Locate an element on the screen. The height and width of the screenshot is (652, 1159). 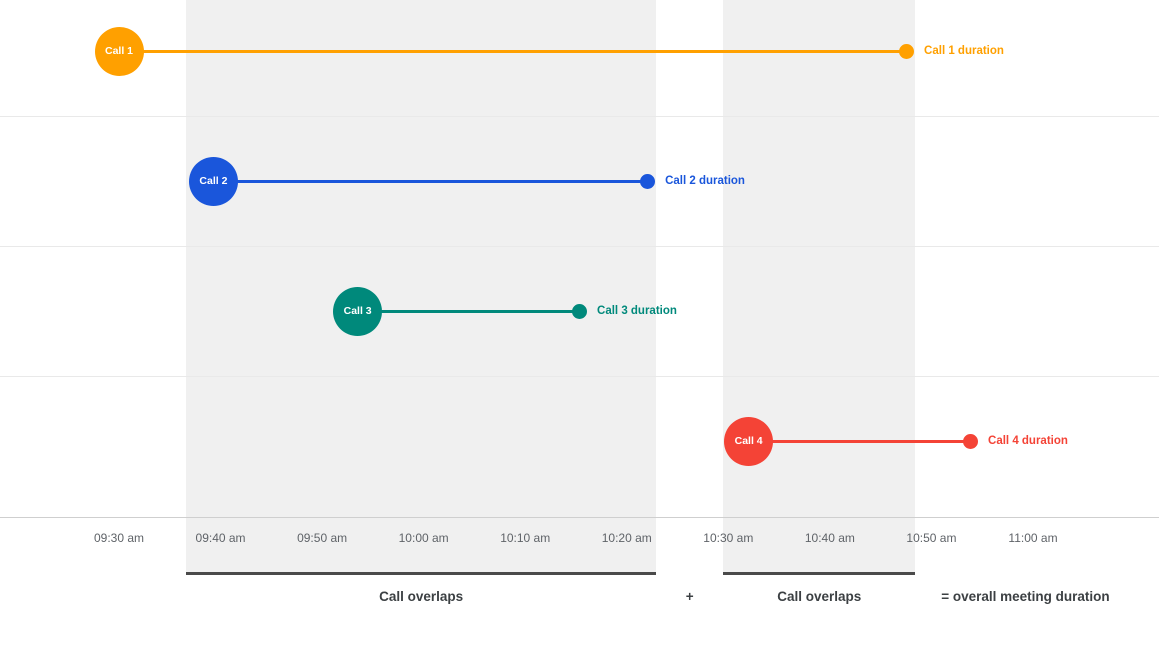
call-start-marker: Call 2 is located at coordinates (213, 181).